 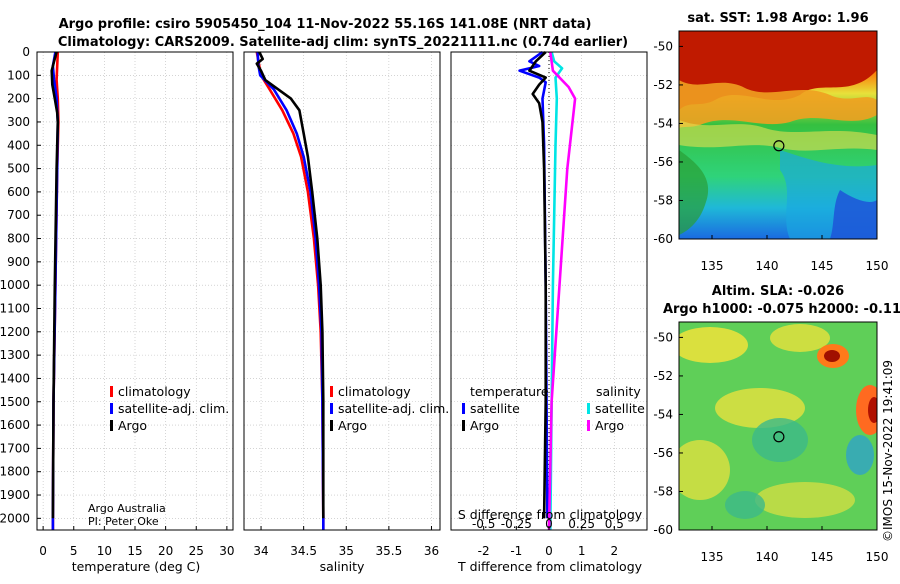 What do you see at coordinates (777, 18) in the screenshot?
I see `sst-map-title: sat. SST: 1.98 Argo: 1.96` at bounding box center [777, 18].